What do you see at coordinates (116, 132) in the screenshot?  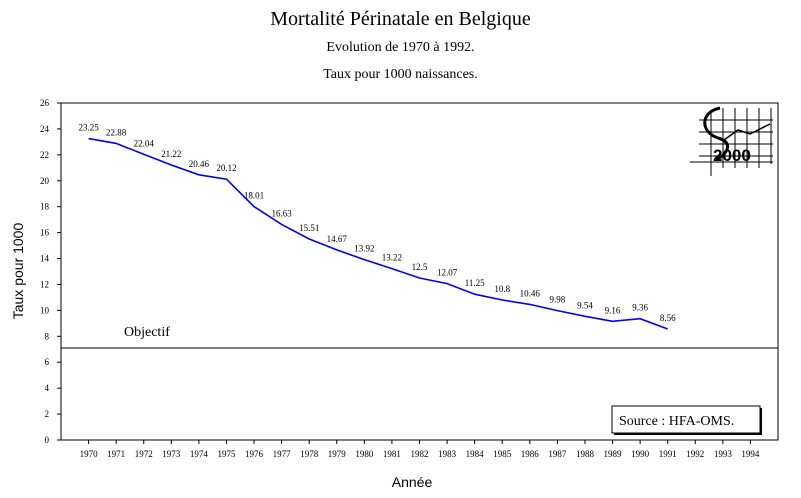 I see `data-label: 22.88` at bounding box center [116, 132].